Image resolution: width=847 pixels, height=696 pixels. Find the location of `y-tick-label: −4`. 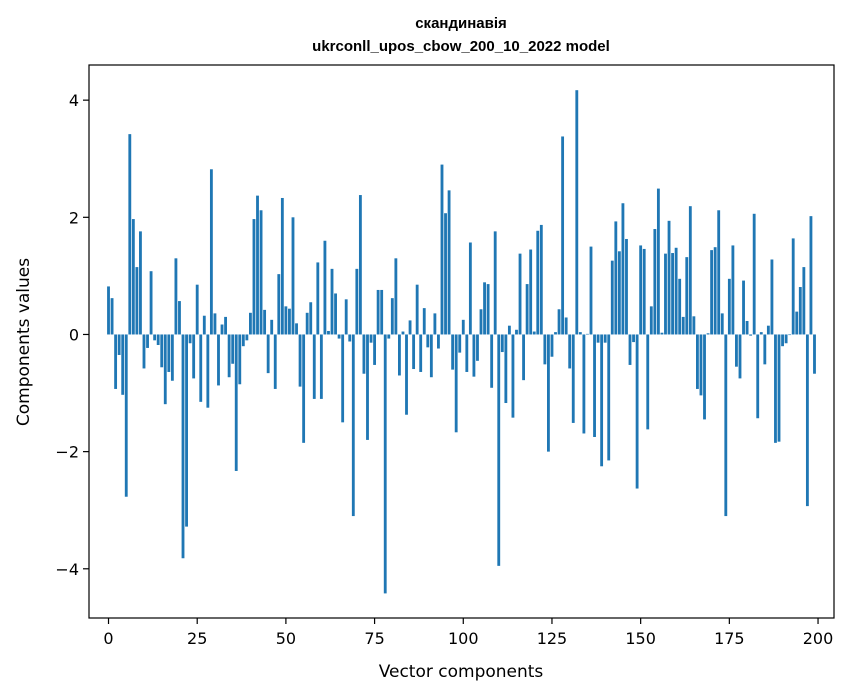

y-tick-label: −4 is located at coordinates (67, 569).